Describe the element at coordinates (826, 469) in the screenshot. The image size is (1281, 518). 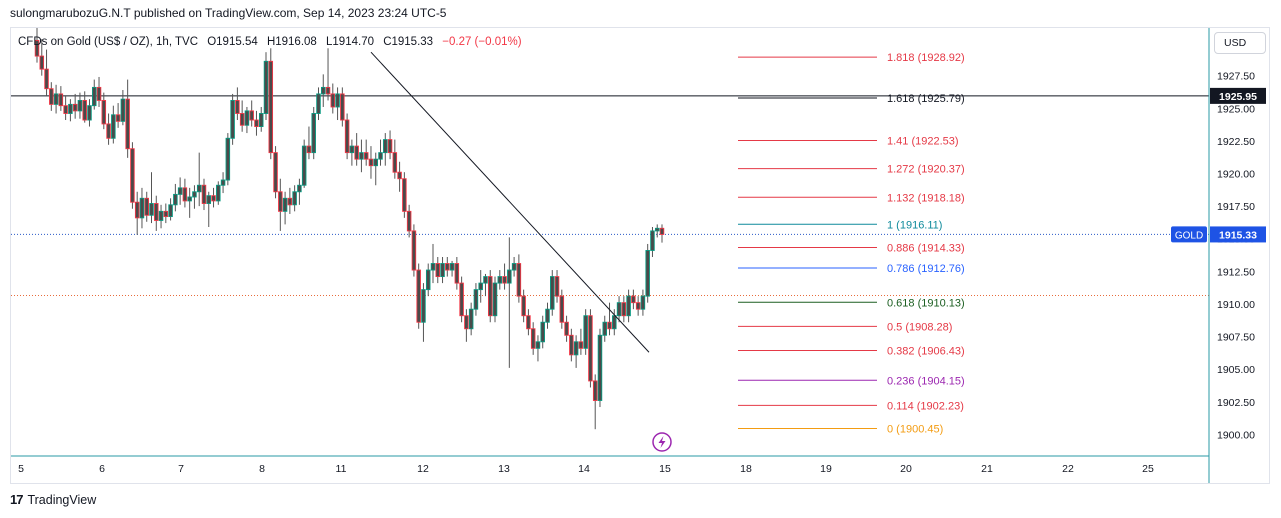
I see `x-tick-label: 19` at that location.